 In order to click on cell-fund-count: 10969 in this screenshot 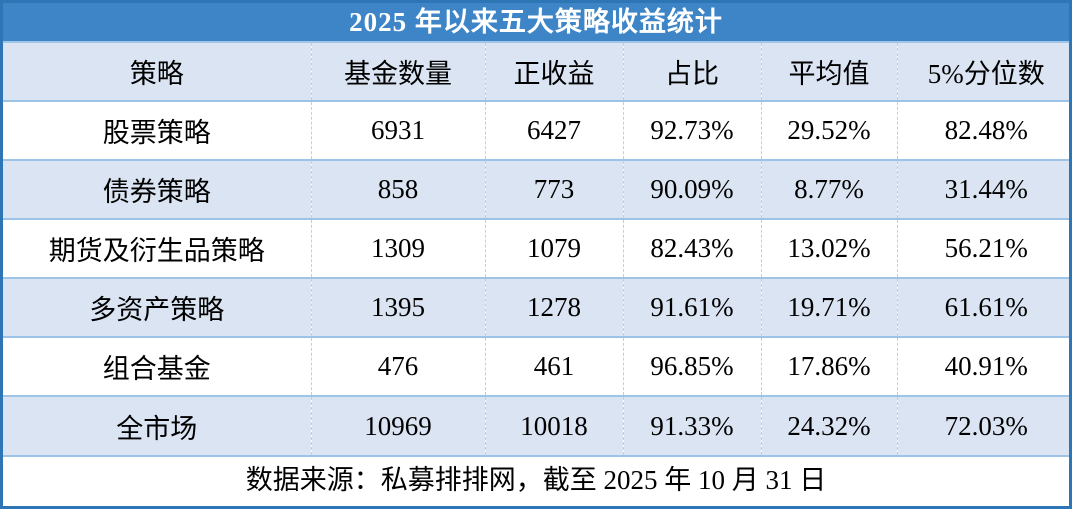, I will do `click(397, 425)`.